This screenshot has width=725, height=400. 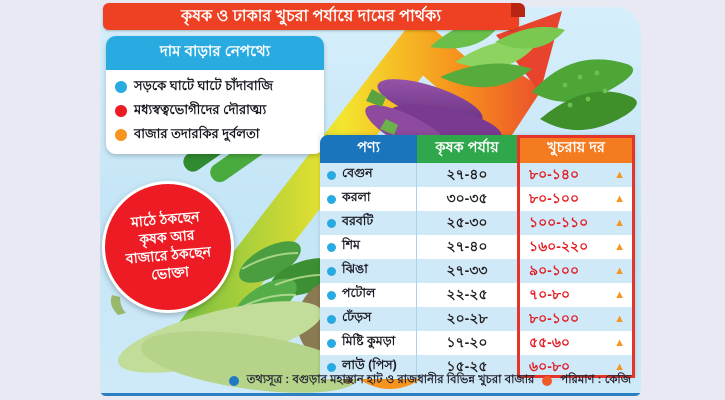 I want to click on product-cell: শিম, so click(x=368, y=247).